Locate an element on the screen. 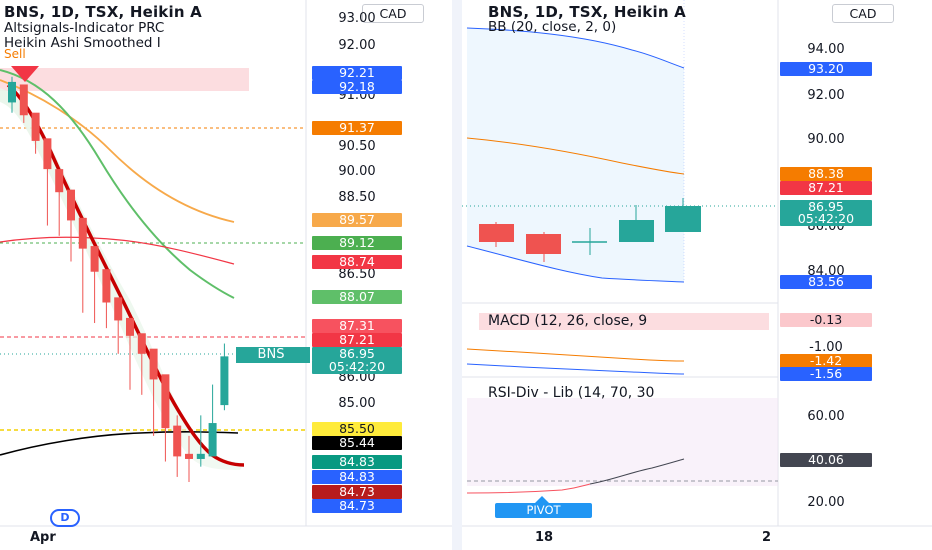 The width and height of the screenshot is (932, 550). price-axis-label: 85.00 is located at coordinates (357, 403).